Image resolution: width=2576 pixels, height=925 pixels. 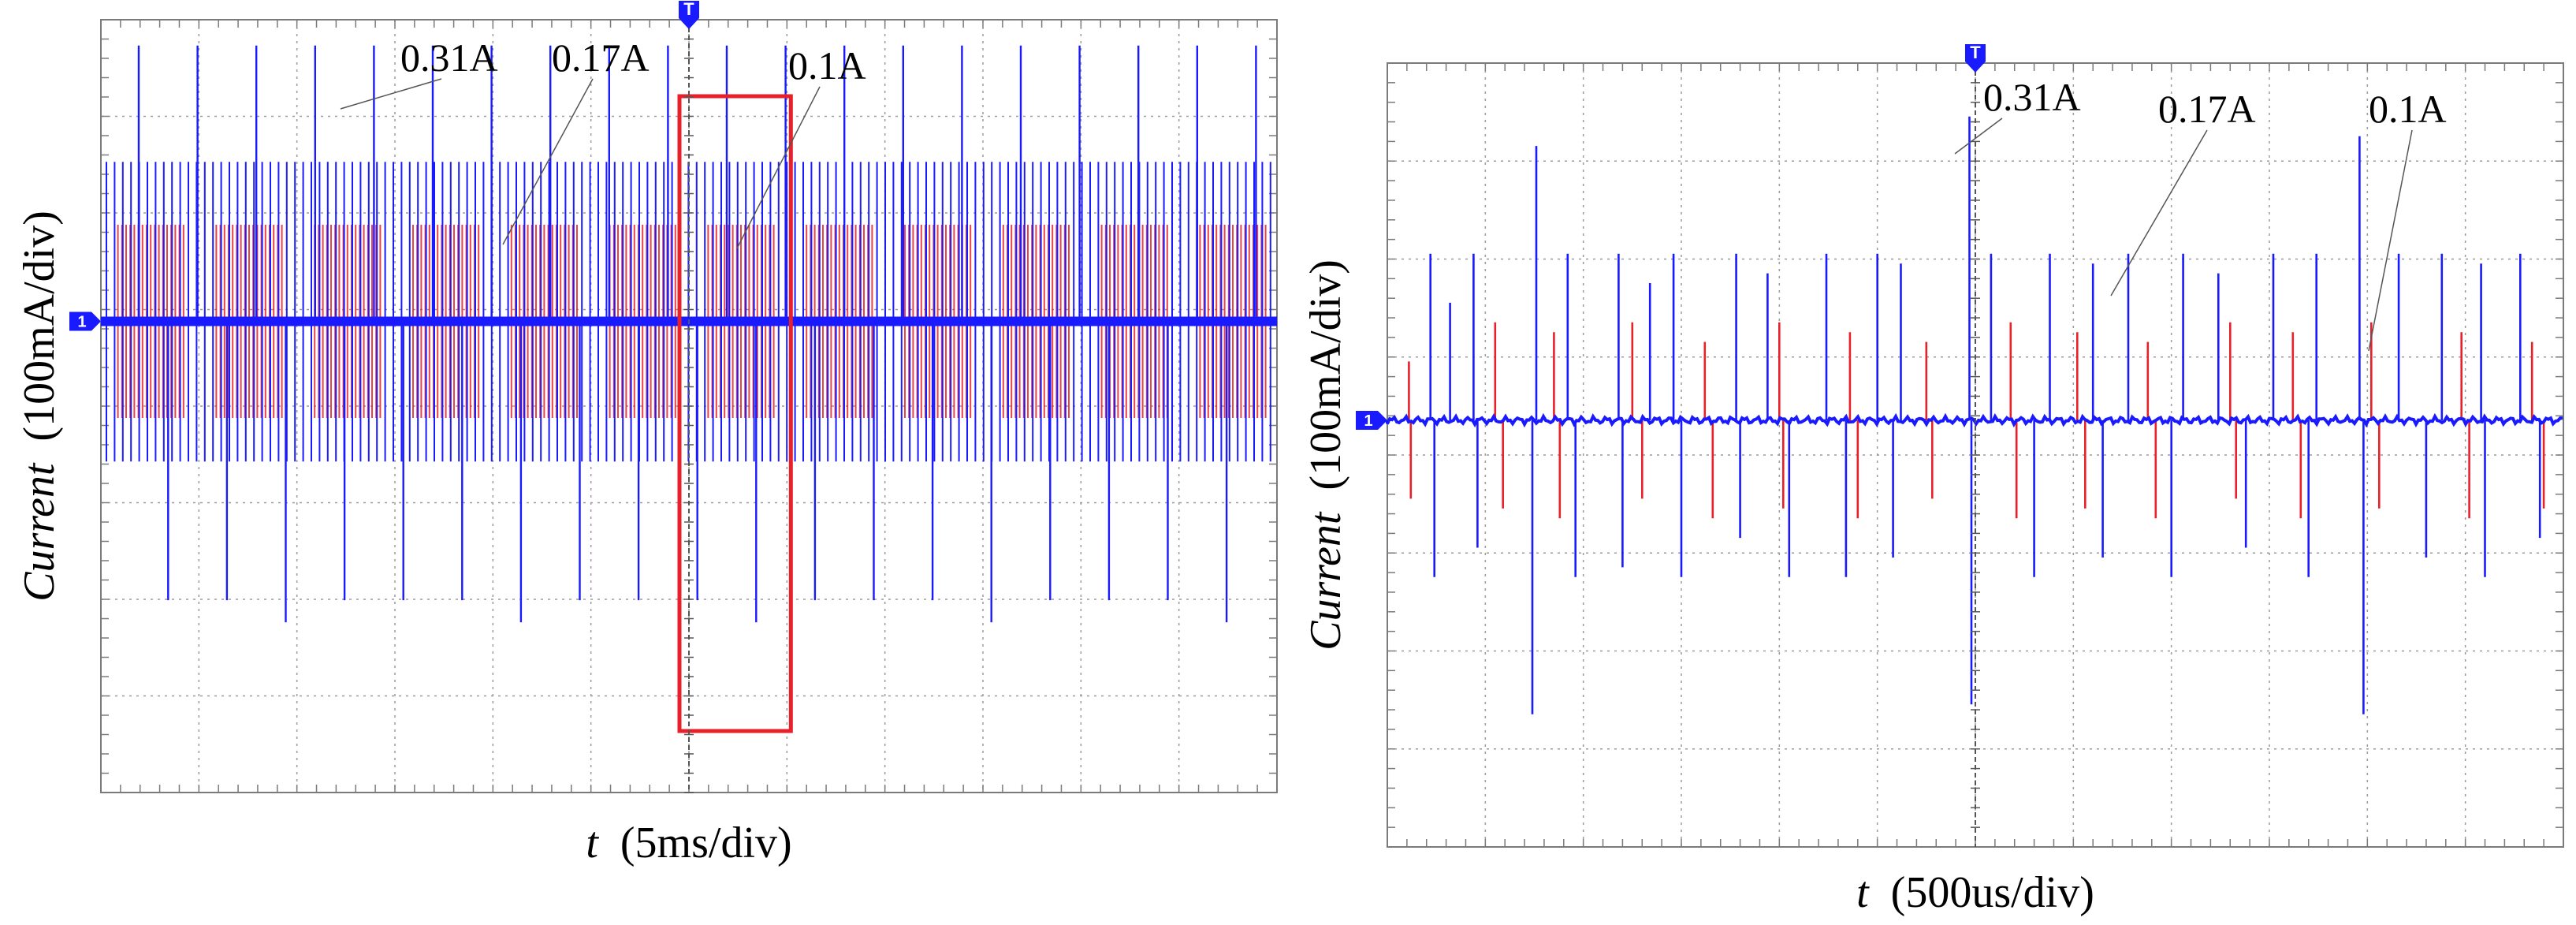 I want to click on right-y-axis-var: Current, so click(x=1325, y=581).